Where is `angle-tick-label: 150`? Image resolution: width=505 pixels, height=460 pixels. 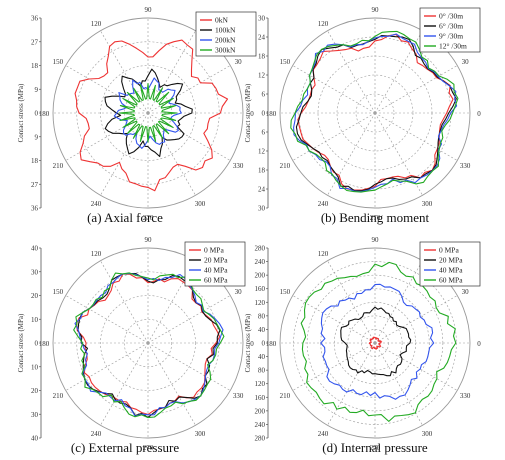 angle-tick-label: 150 is located at coordinates (58, 292).